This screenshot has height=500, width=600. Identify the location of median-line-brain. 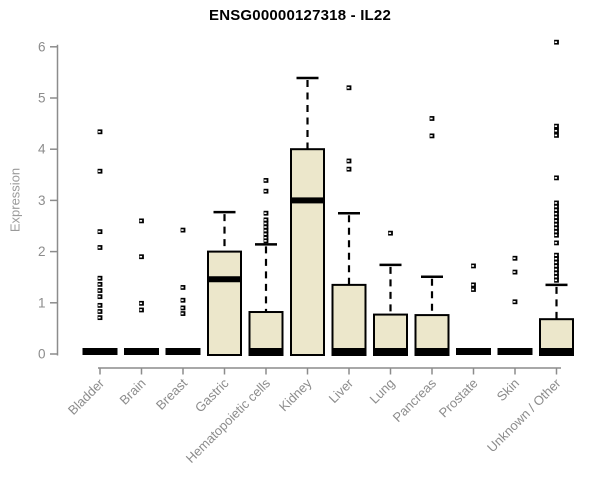
(141, 351).